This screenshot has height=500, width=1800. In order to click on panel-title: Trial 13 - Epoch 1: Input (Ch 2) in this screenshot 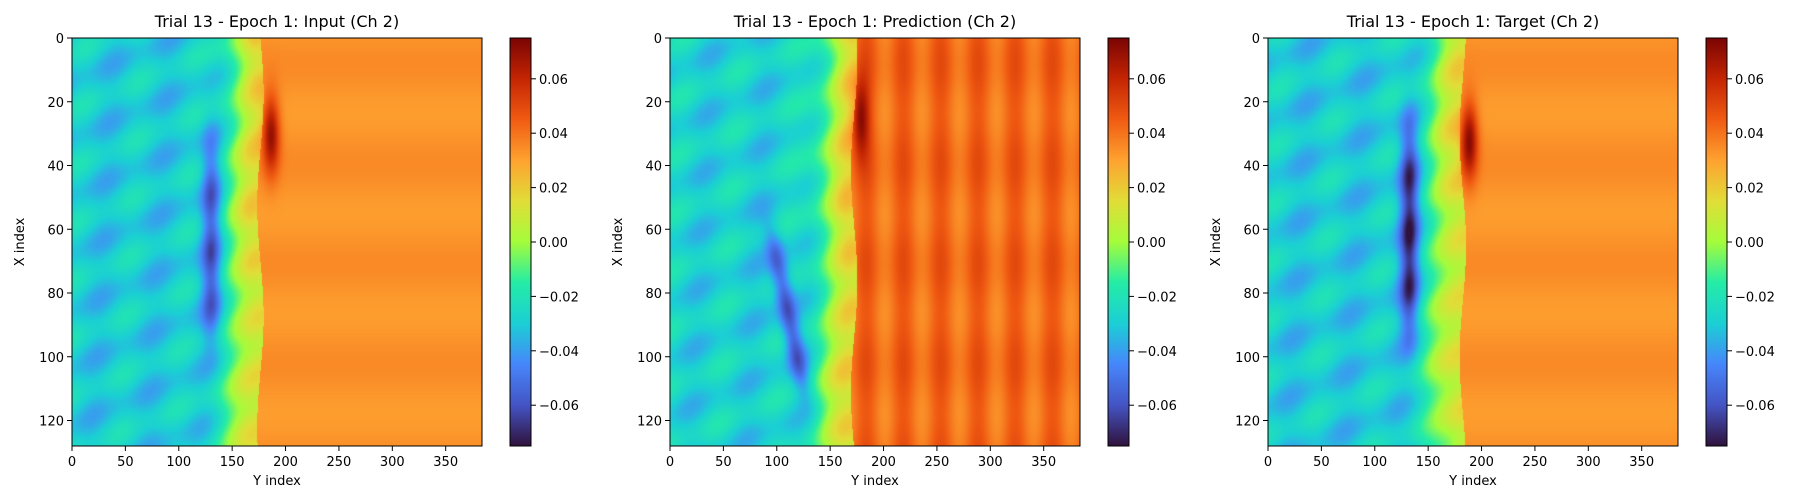, I will do `click(276, 21)`.